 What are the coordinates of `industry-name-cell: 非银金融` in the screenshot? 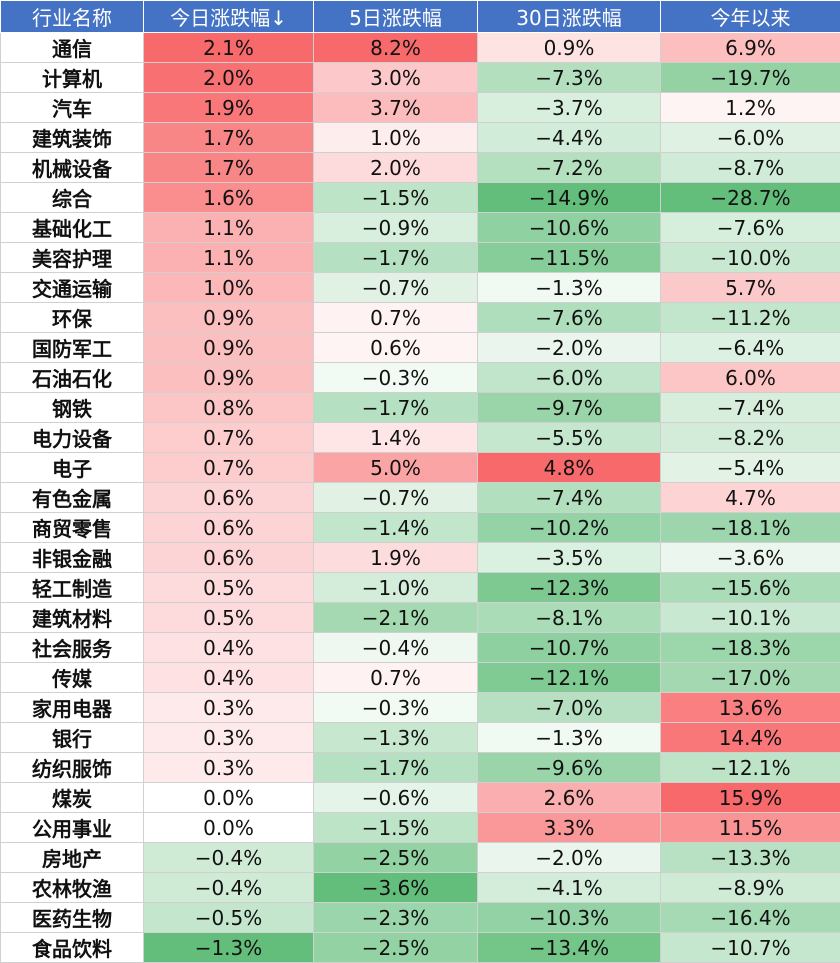 It's located at (72, 558).